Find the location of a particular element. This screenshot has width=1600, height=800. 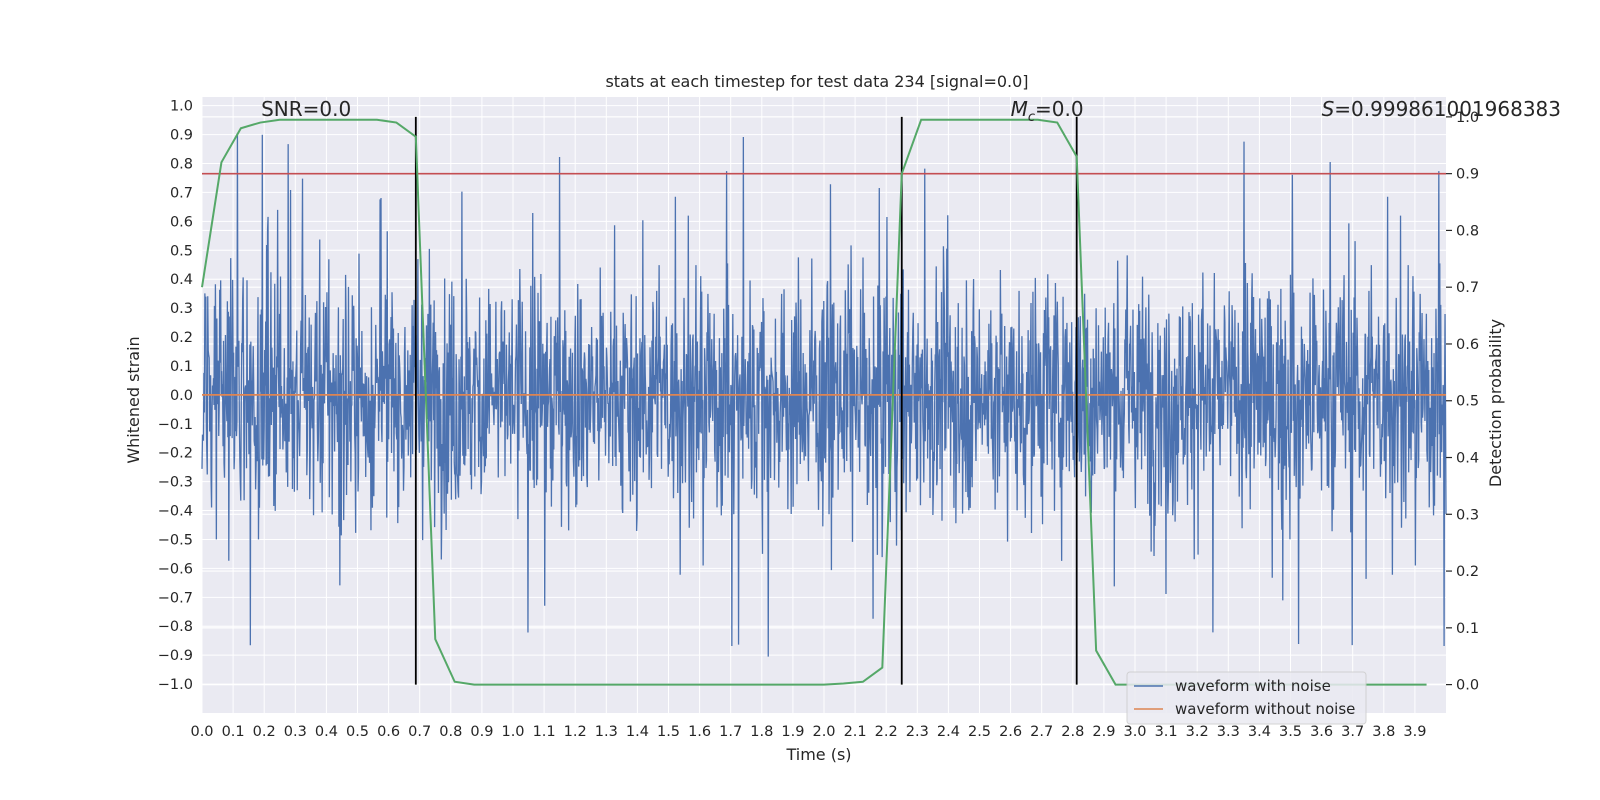

y2-axis-label: Detection probability is located at coordinates (1495, 403).